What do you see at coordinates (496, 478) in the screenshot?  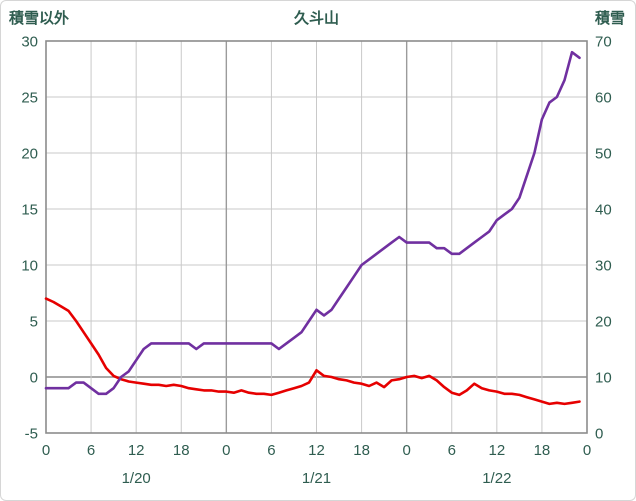 I see `day-label: 1/22` at bounding box center [496, 478].